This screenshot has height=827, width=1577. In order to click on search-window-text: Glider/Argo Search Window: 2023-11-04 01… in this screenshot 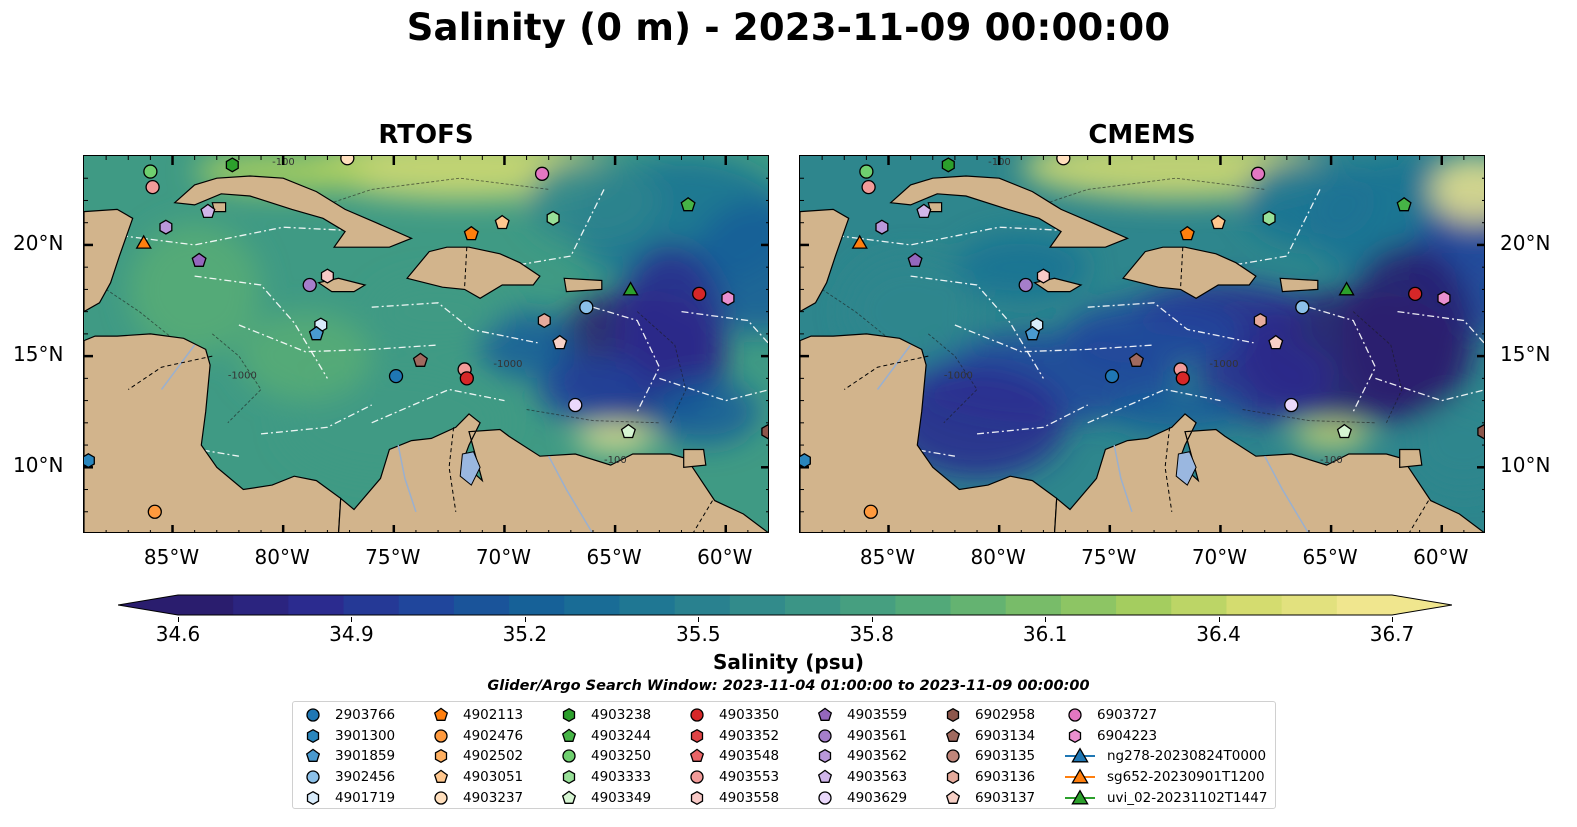, I will do `click(788, 686)`.